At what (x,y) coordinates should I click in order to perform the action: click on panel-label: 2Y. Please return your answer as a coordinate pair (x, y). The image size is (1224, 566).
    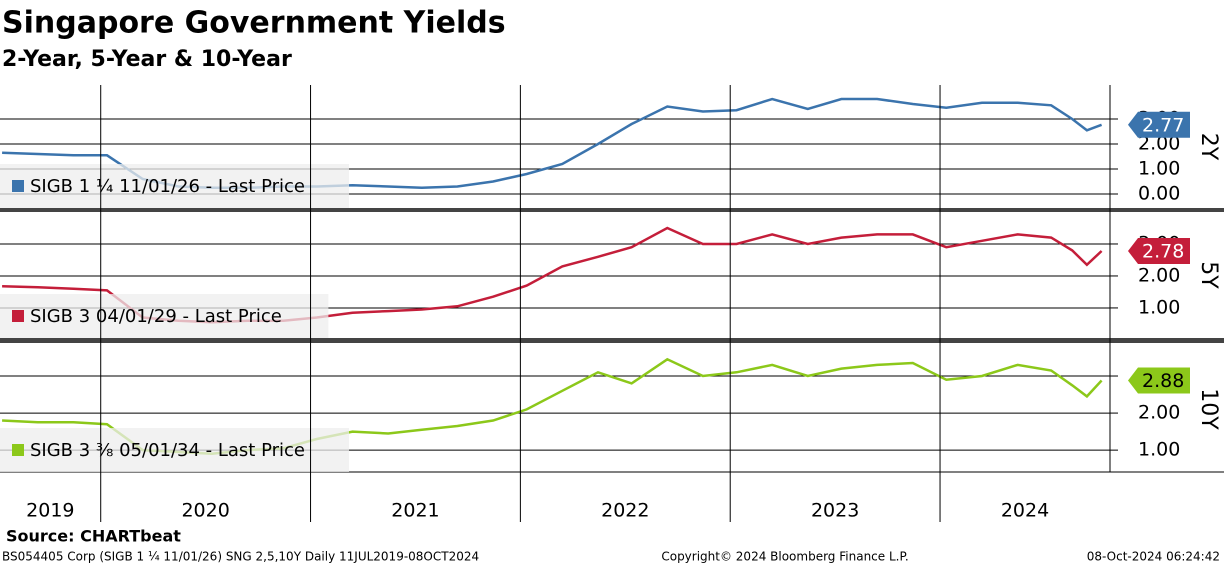
    Looking at the image, I should click on (1208, 147).